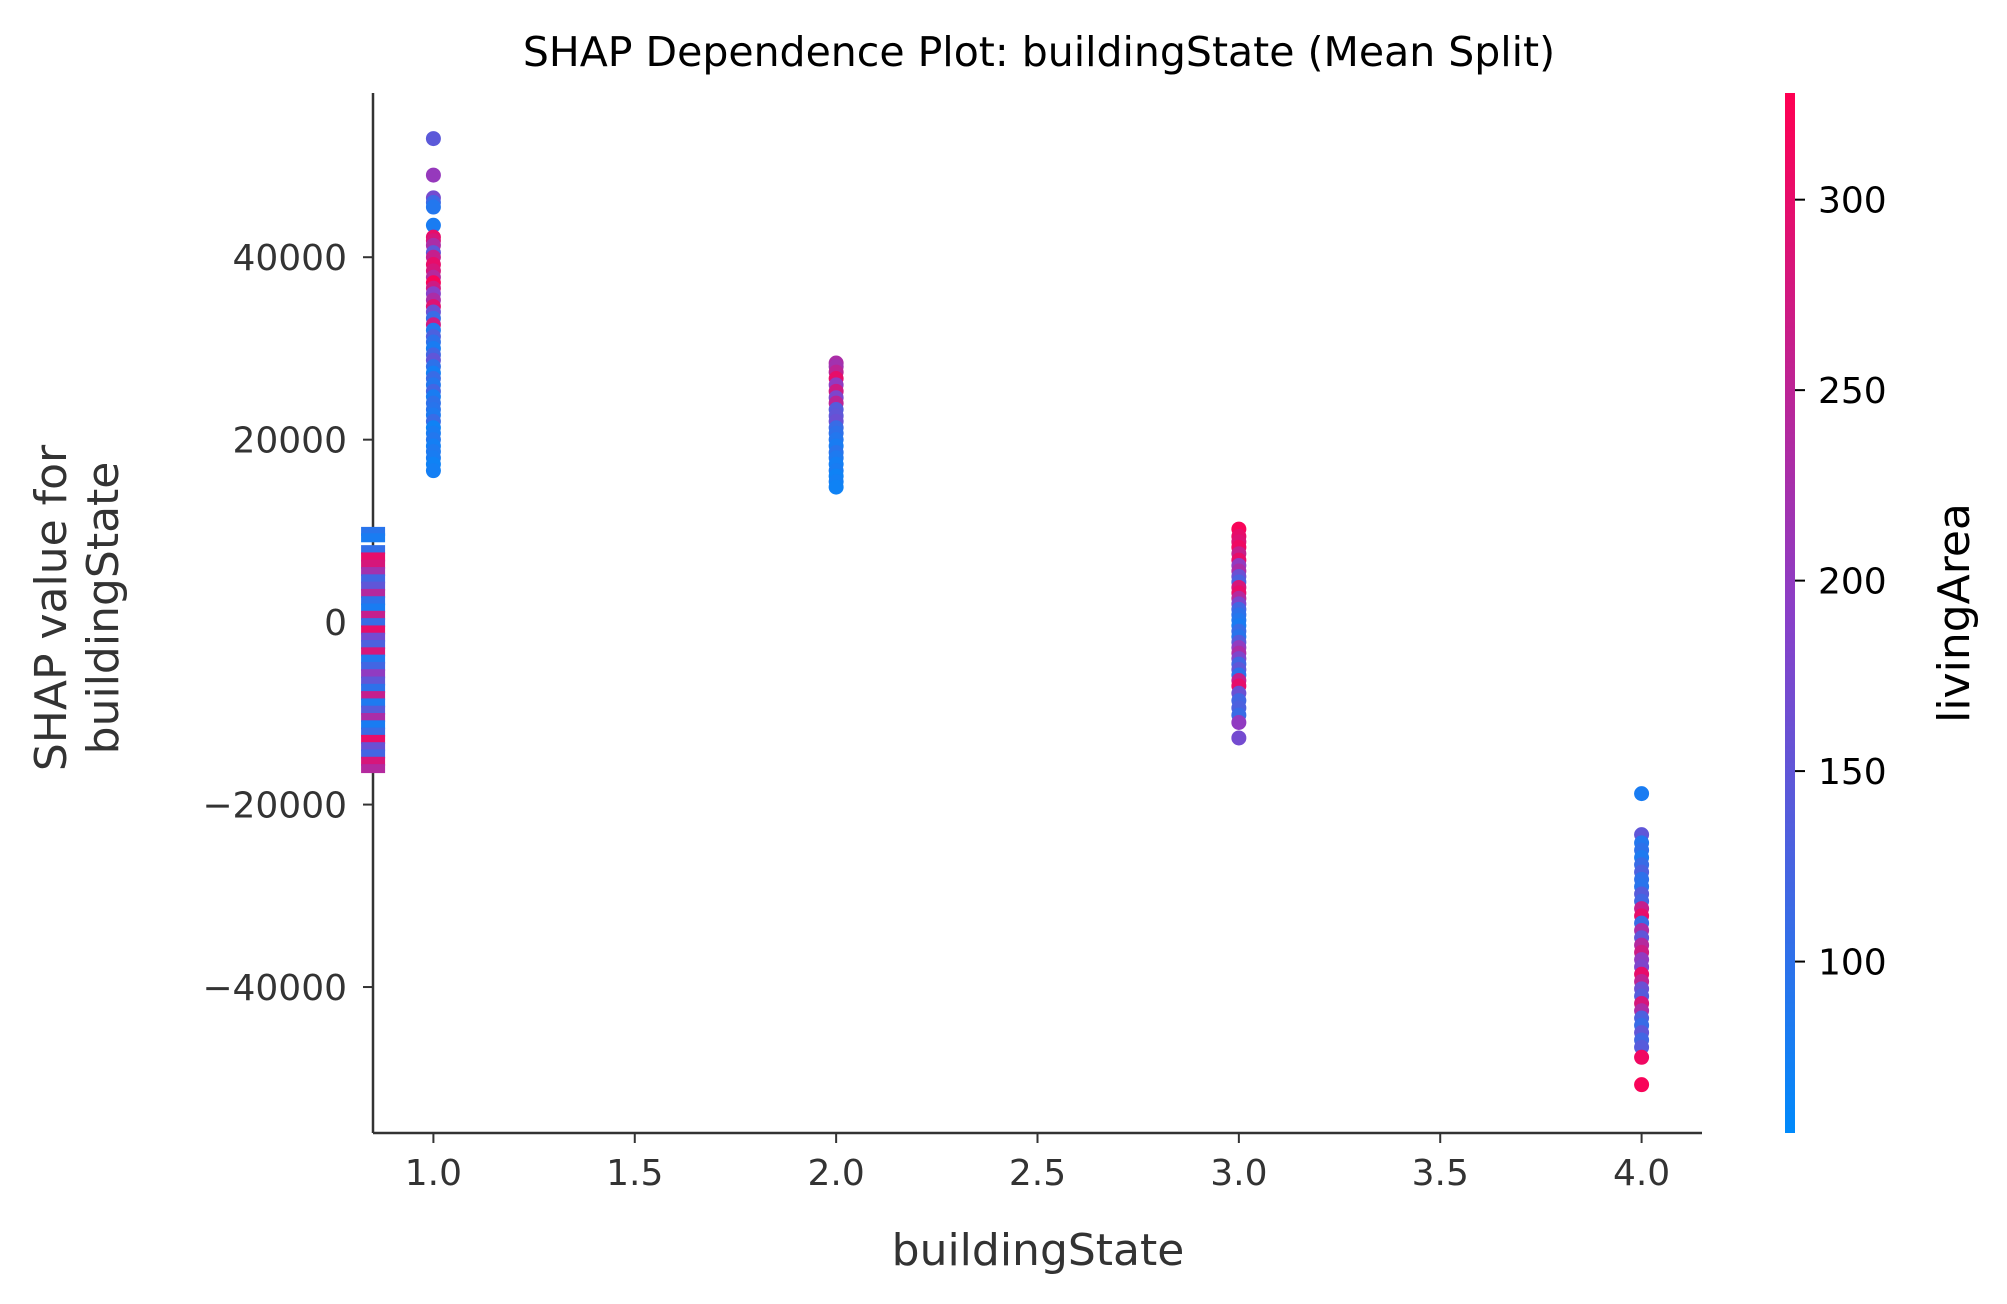  What do you see at coordinates (1852, 772) in the screenshot?
I see `colorbar-tick-label: 150` at bounding box center [1852, 772].